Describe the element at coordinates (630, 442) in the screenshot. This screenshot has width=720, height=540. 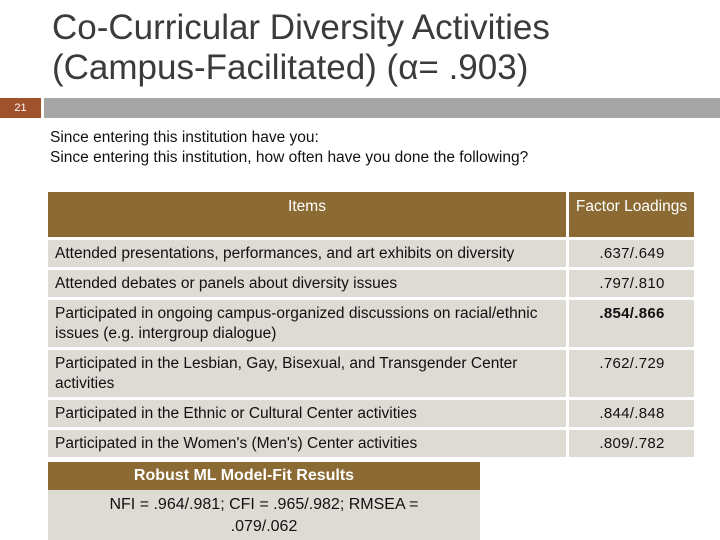
I see `loading-cell: .809/.782` at that location.